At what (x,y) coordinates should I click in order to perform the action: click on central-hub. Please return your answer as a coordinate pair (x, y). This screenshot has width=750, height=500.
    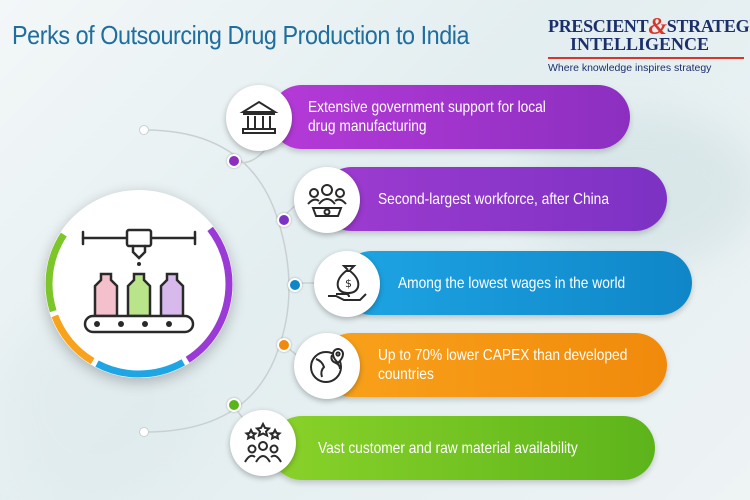
    Looking at the image, I should click on (139, 284).